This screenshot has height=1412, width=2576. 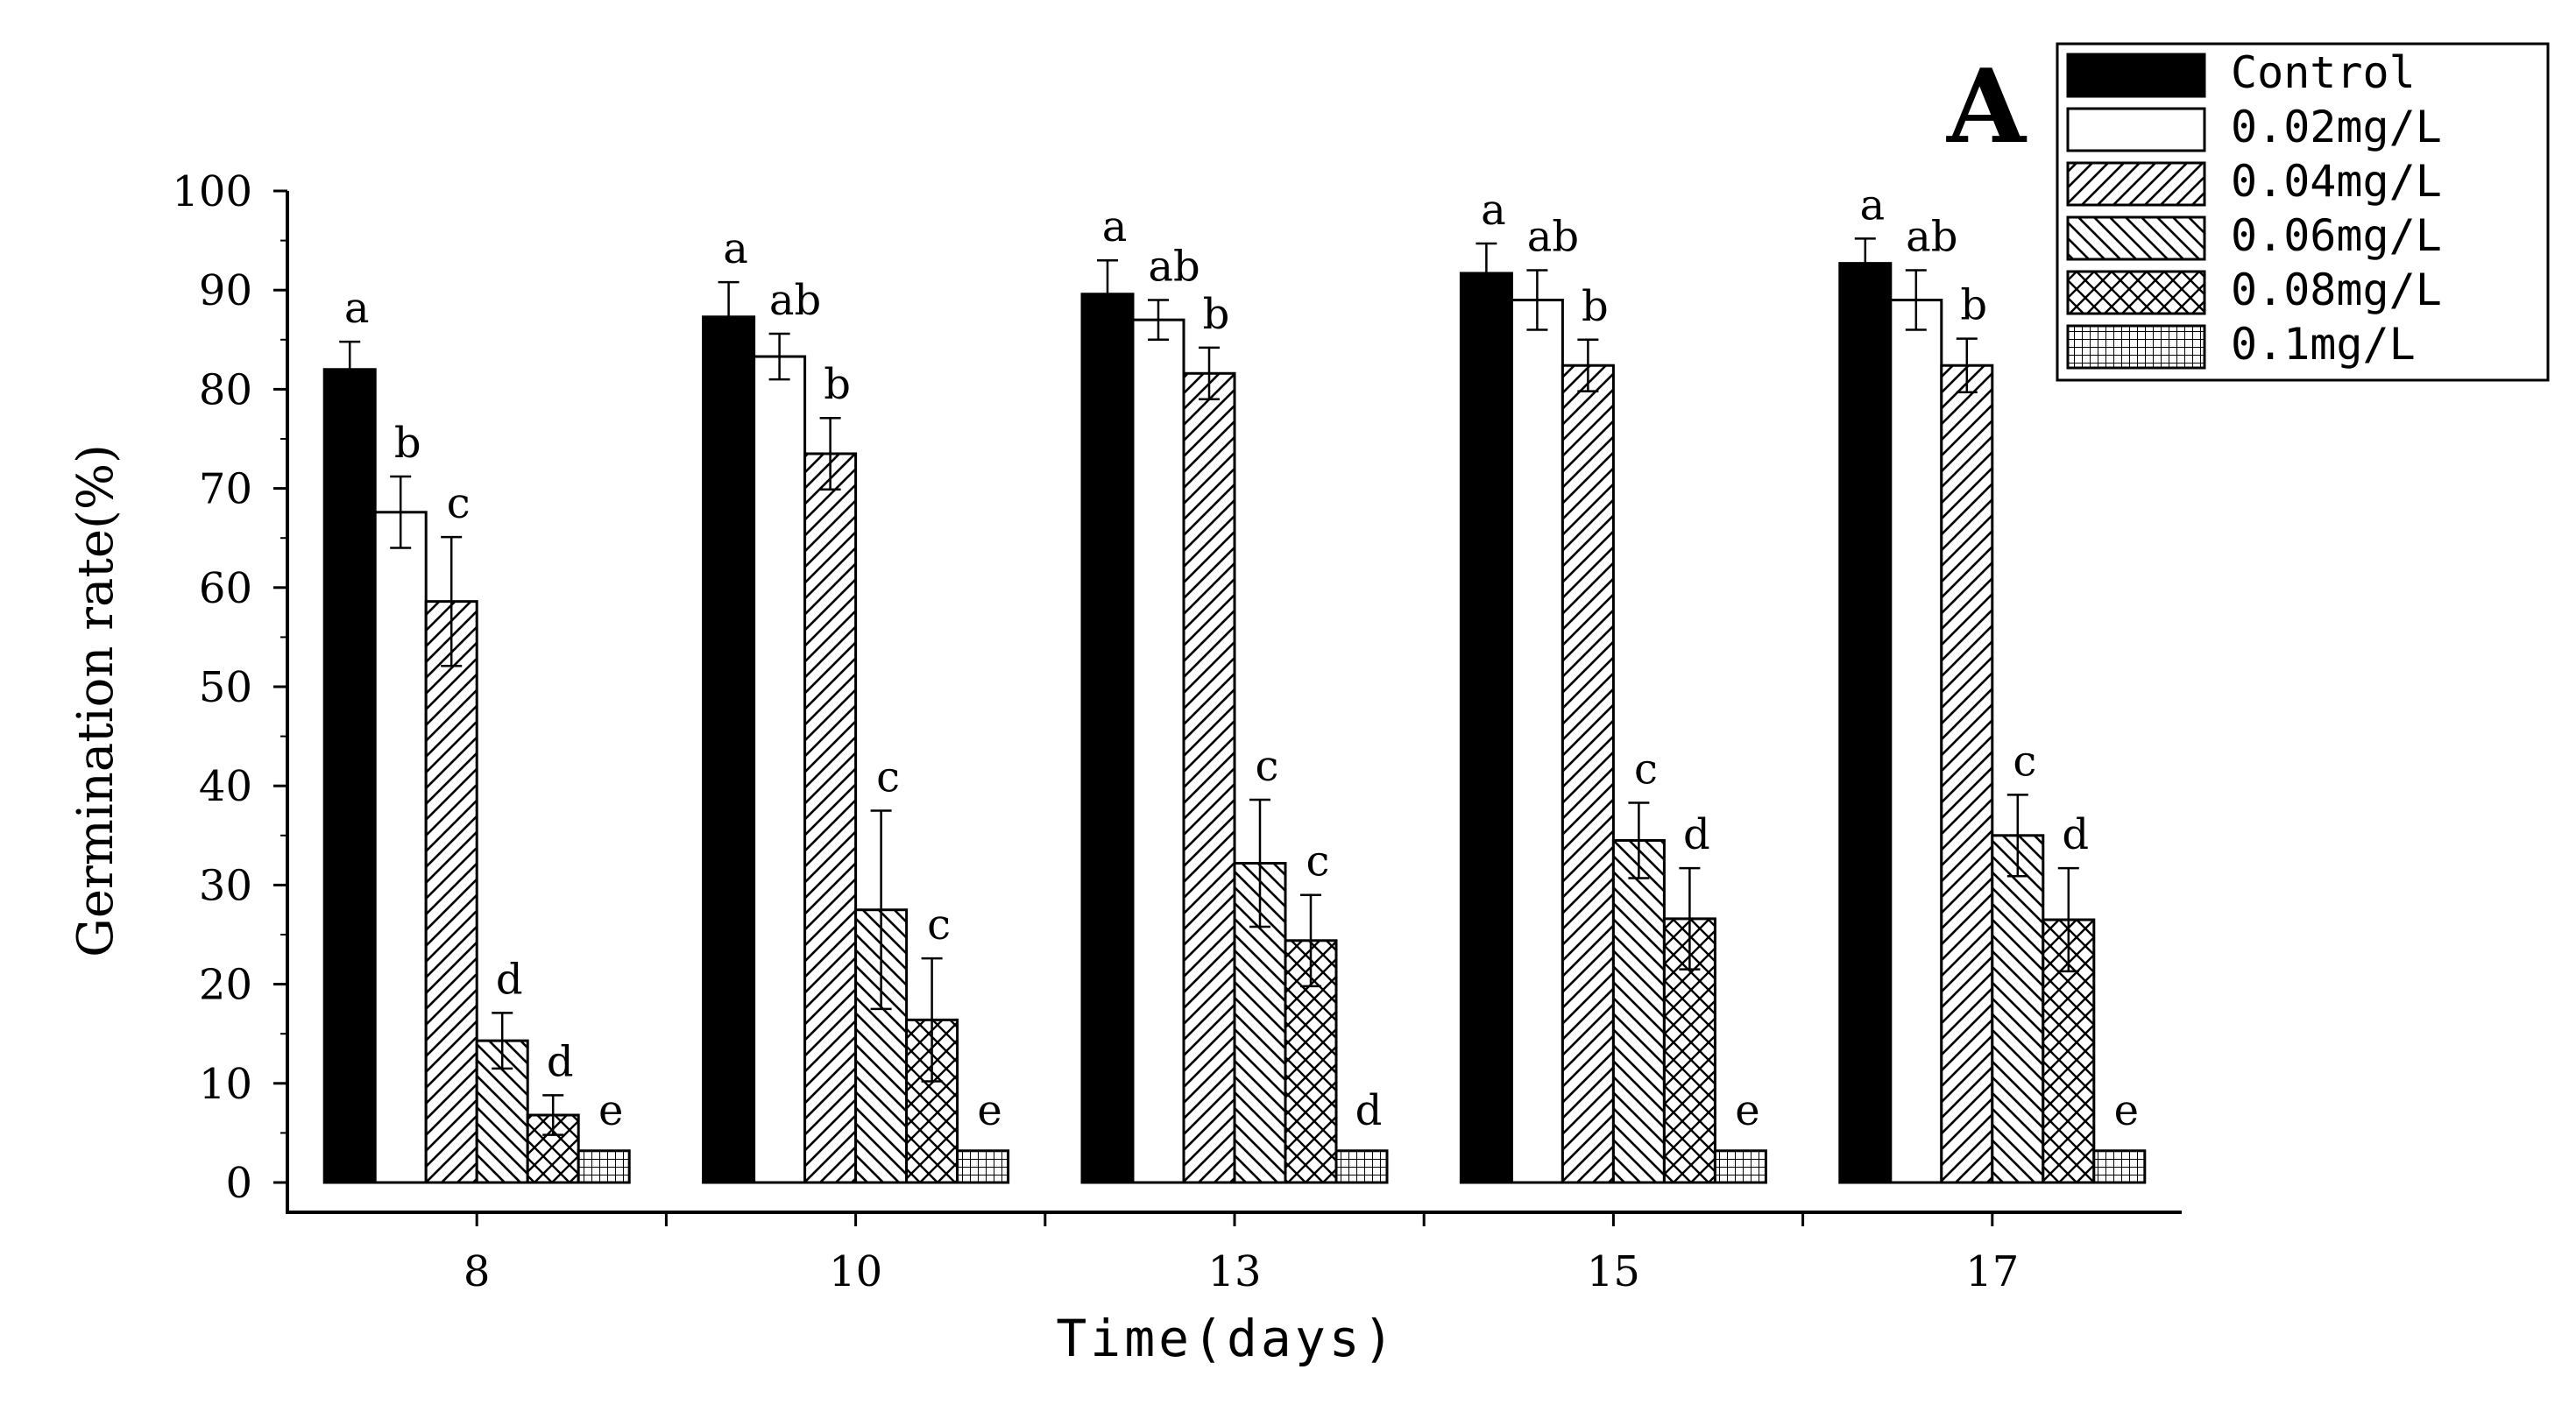 What do you see at coordinates (95, 700) in the screenshot?
I see `y-axis-title: Germination rate(%)` at bounding box center [95, 700].